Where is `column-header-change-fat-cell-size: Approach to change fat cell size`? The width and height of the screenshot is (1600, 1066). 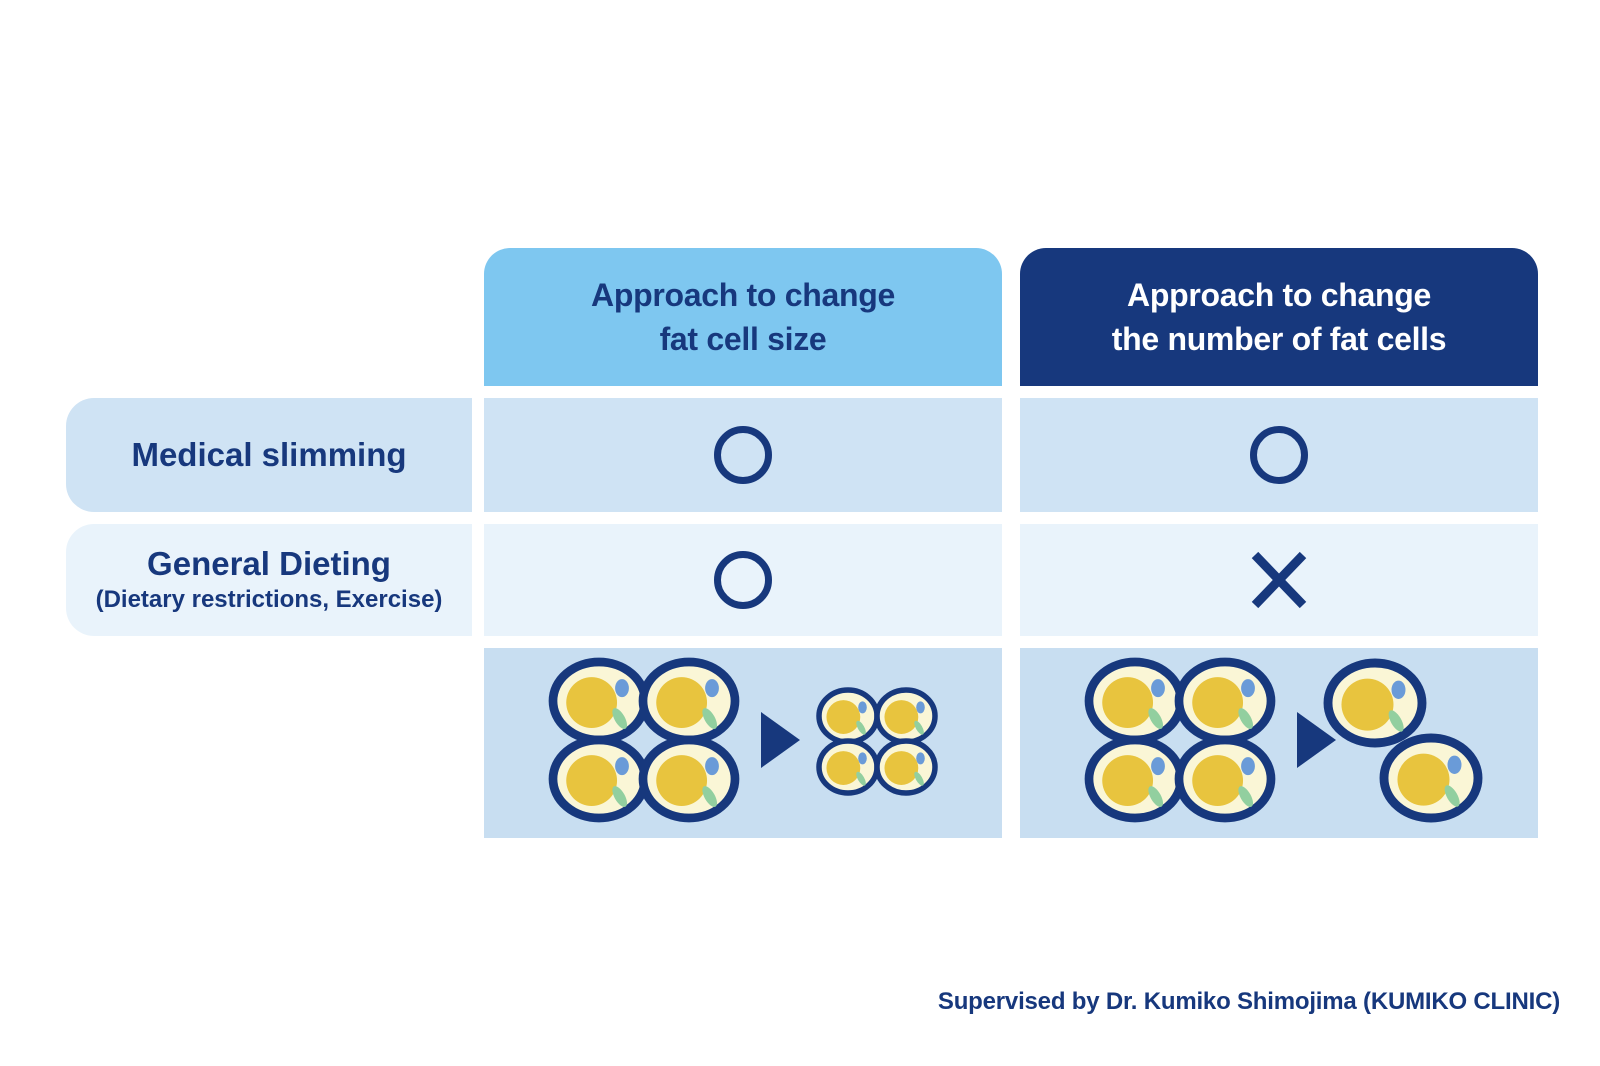 column-header-change-fat-cell-size: Approach to change fat cell size is located at coordinates (743, 317).